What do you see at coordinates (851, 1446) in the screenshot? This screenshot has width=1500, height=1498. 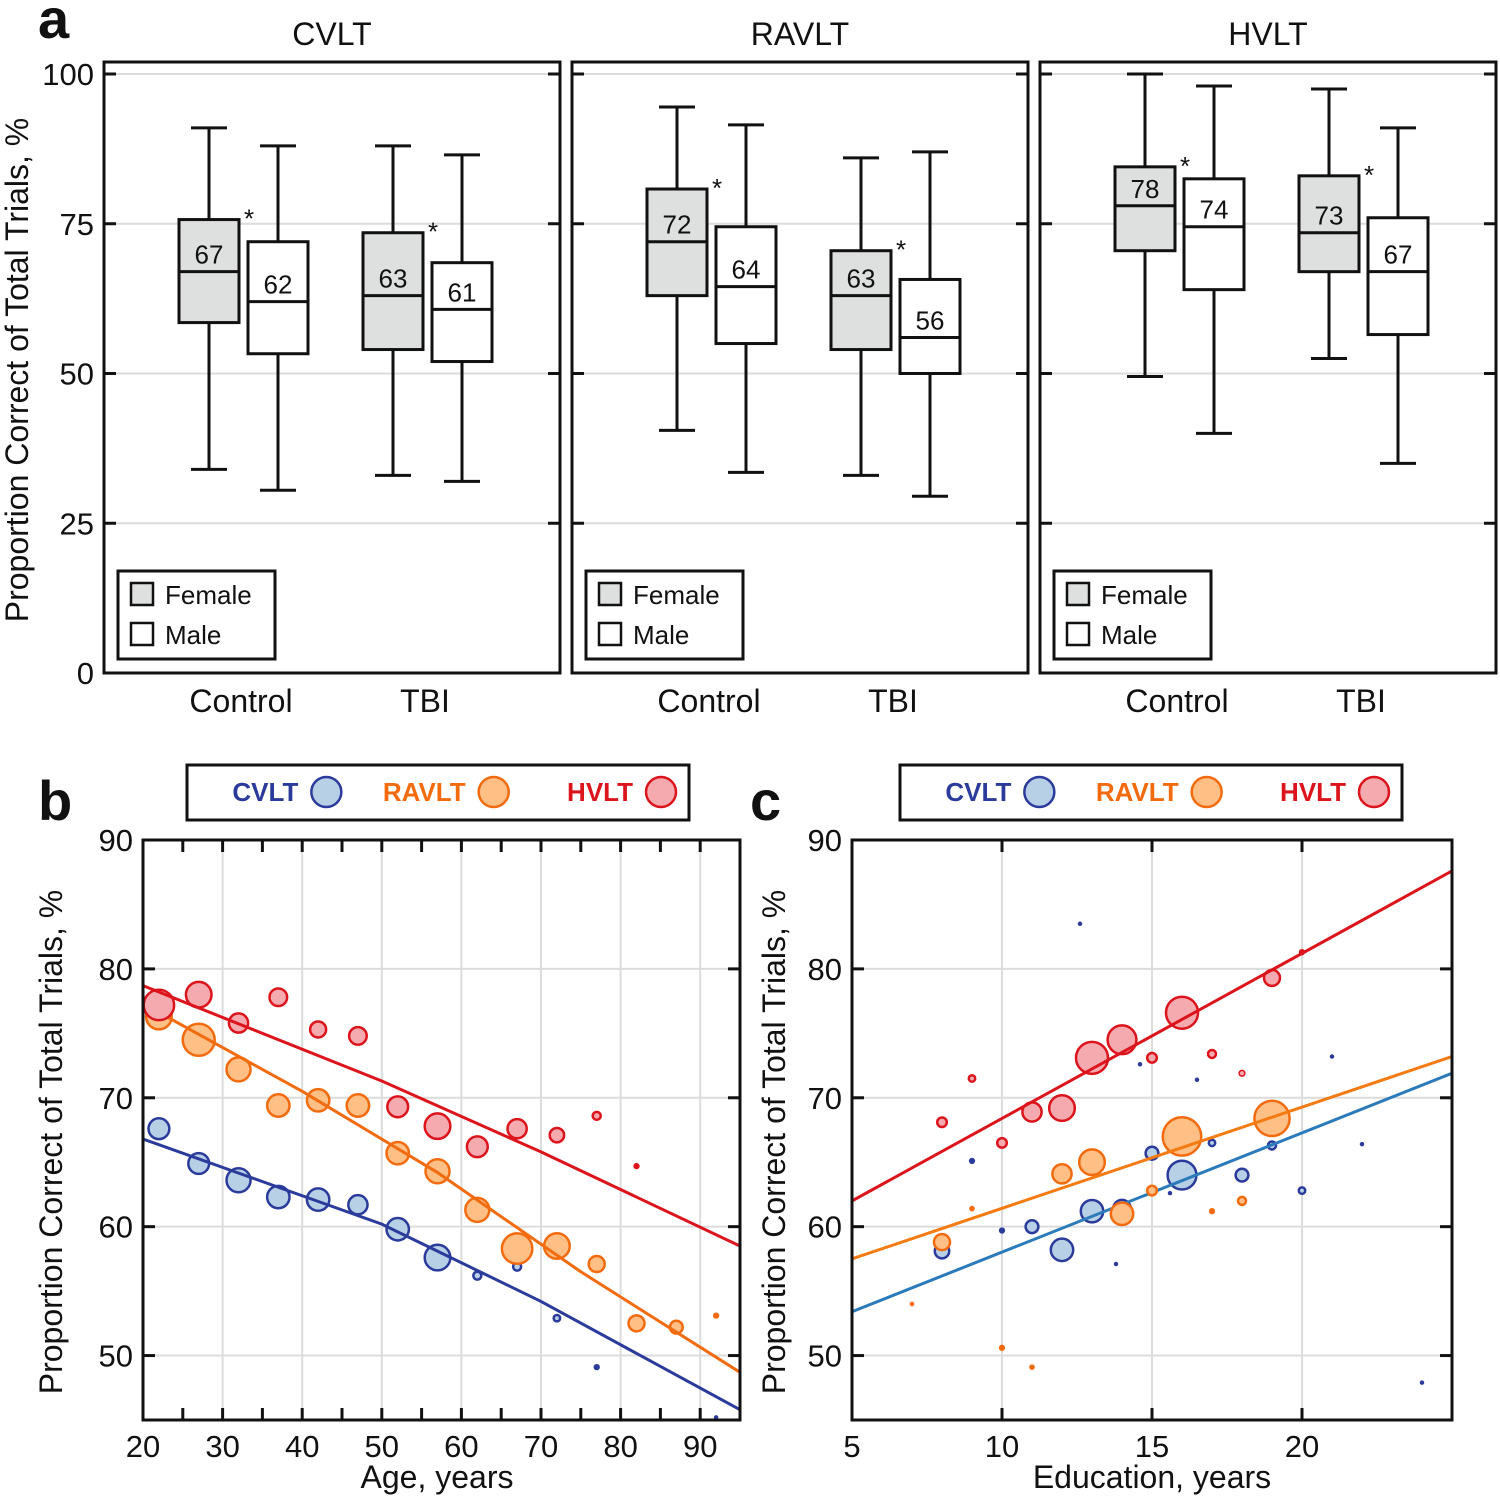 I see `x-tick-label: 5` at bounding box center [851, 1446].